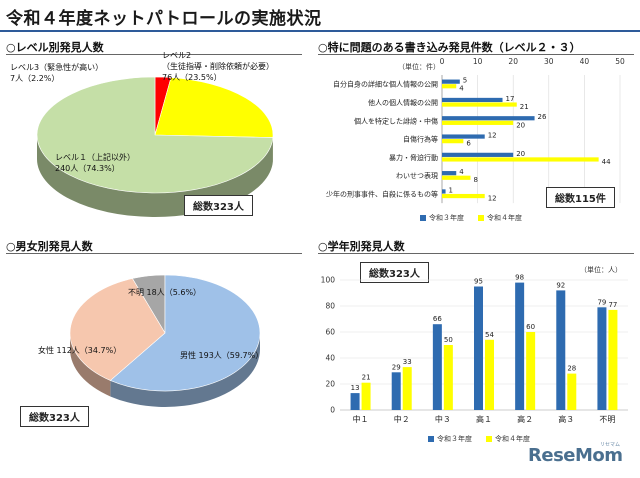 This screenshot has height=478, width=640. Describe the element at coordinates (164, 19) in the screenshot. I see `page-title: 令和４年度ネットパトロールの実施状況` at that location.